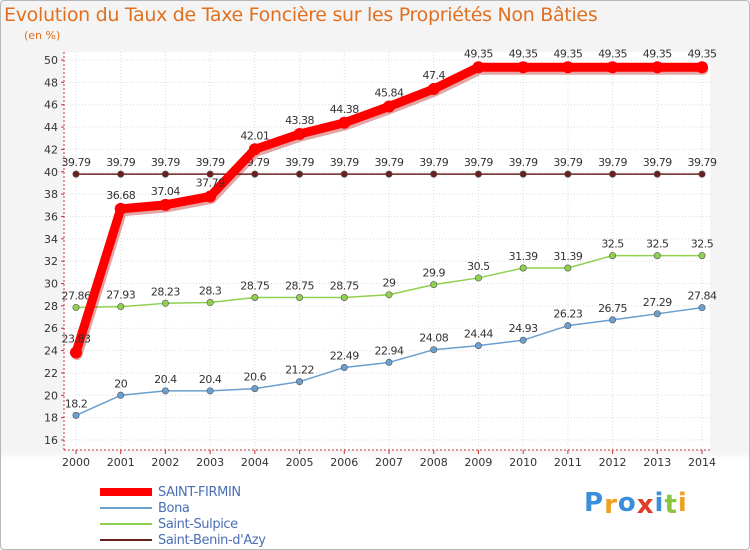 This screenshot has height=550, width=750. Describe the element at coordinates (76, 403) in the screenshot. I see `data-label-bona: 18.2` at that location.